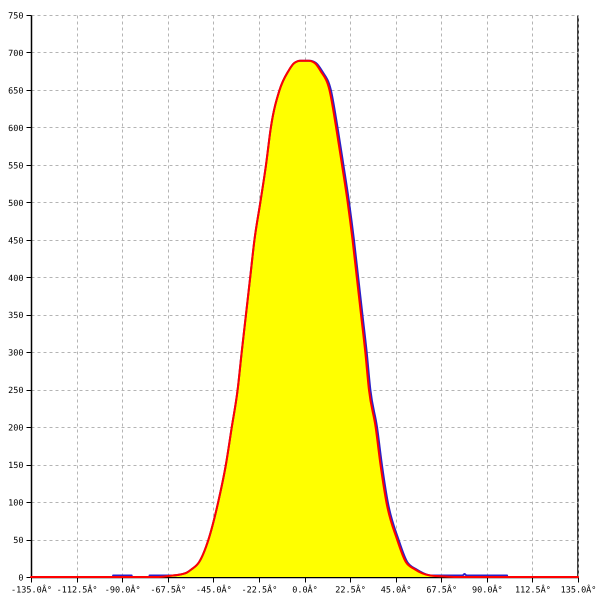 The image size is (600, 600). I want to click on y-tick-label: 50, so click(18, 541).